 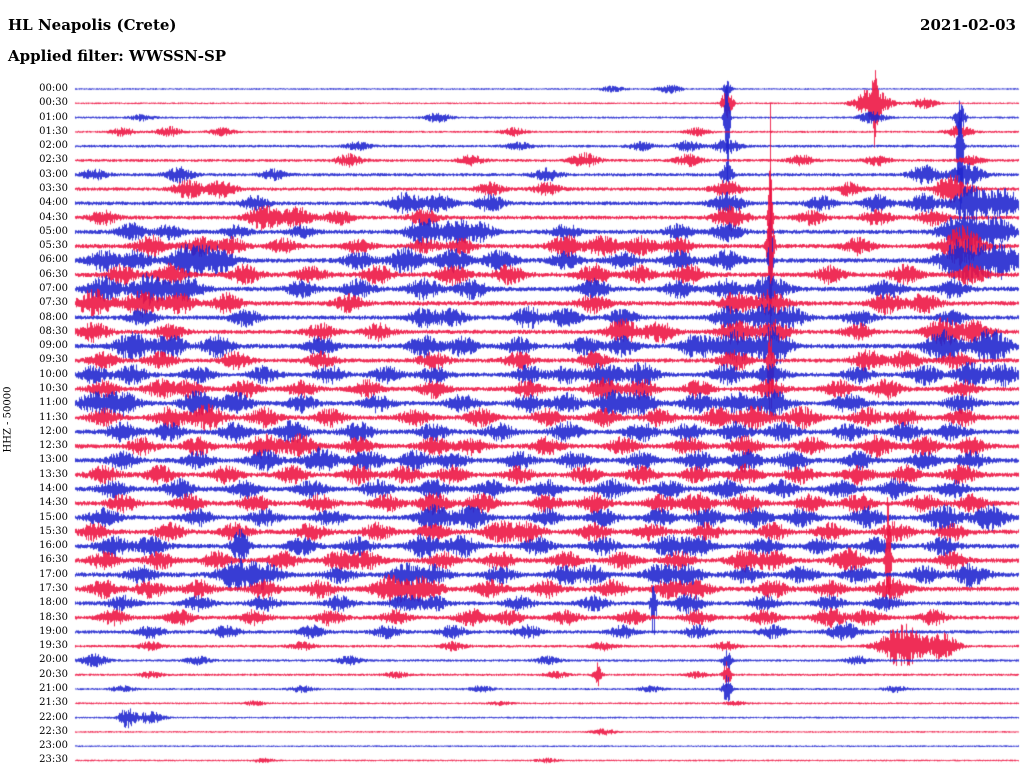 What do you see at coordinates (53, 231) in the screenshot?
I see `time-label: 05:00` at bounding box center [53, 231].